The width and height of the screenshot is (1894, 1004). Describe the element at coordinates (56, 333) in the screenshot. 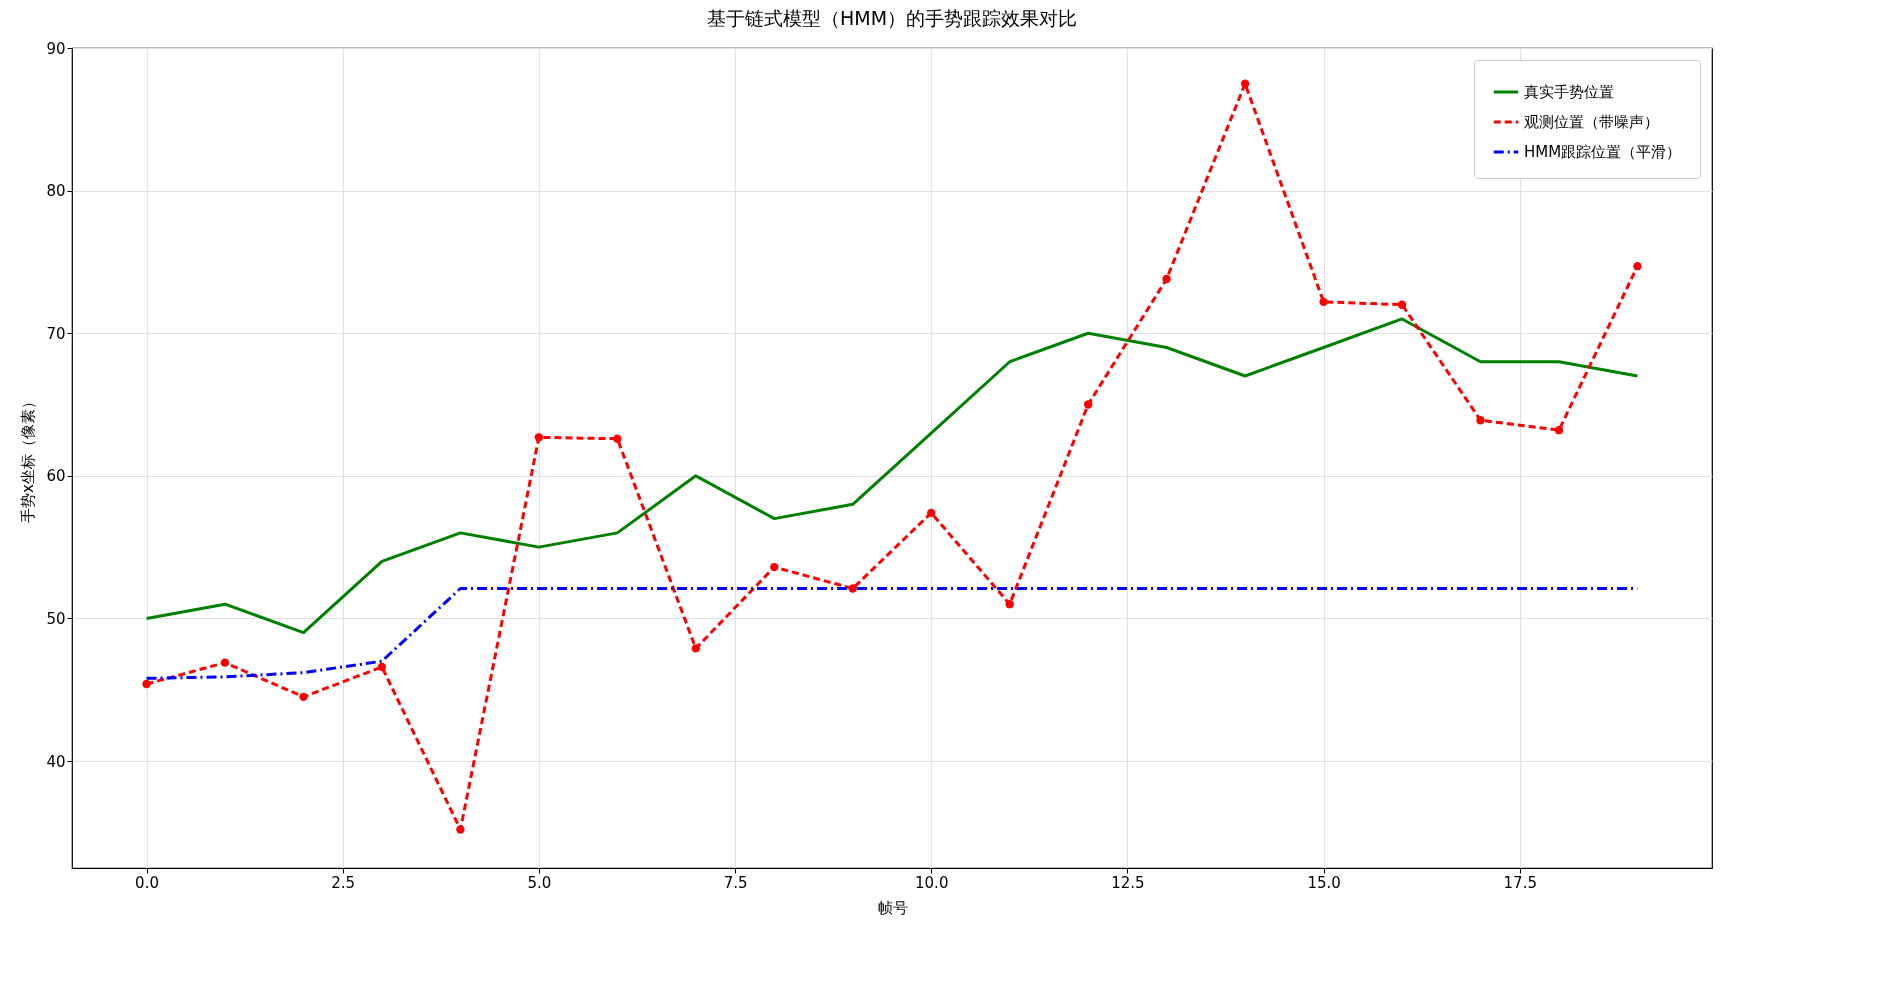

I see `y-tick-label: 70` at that location.